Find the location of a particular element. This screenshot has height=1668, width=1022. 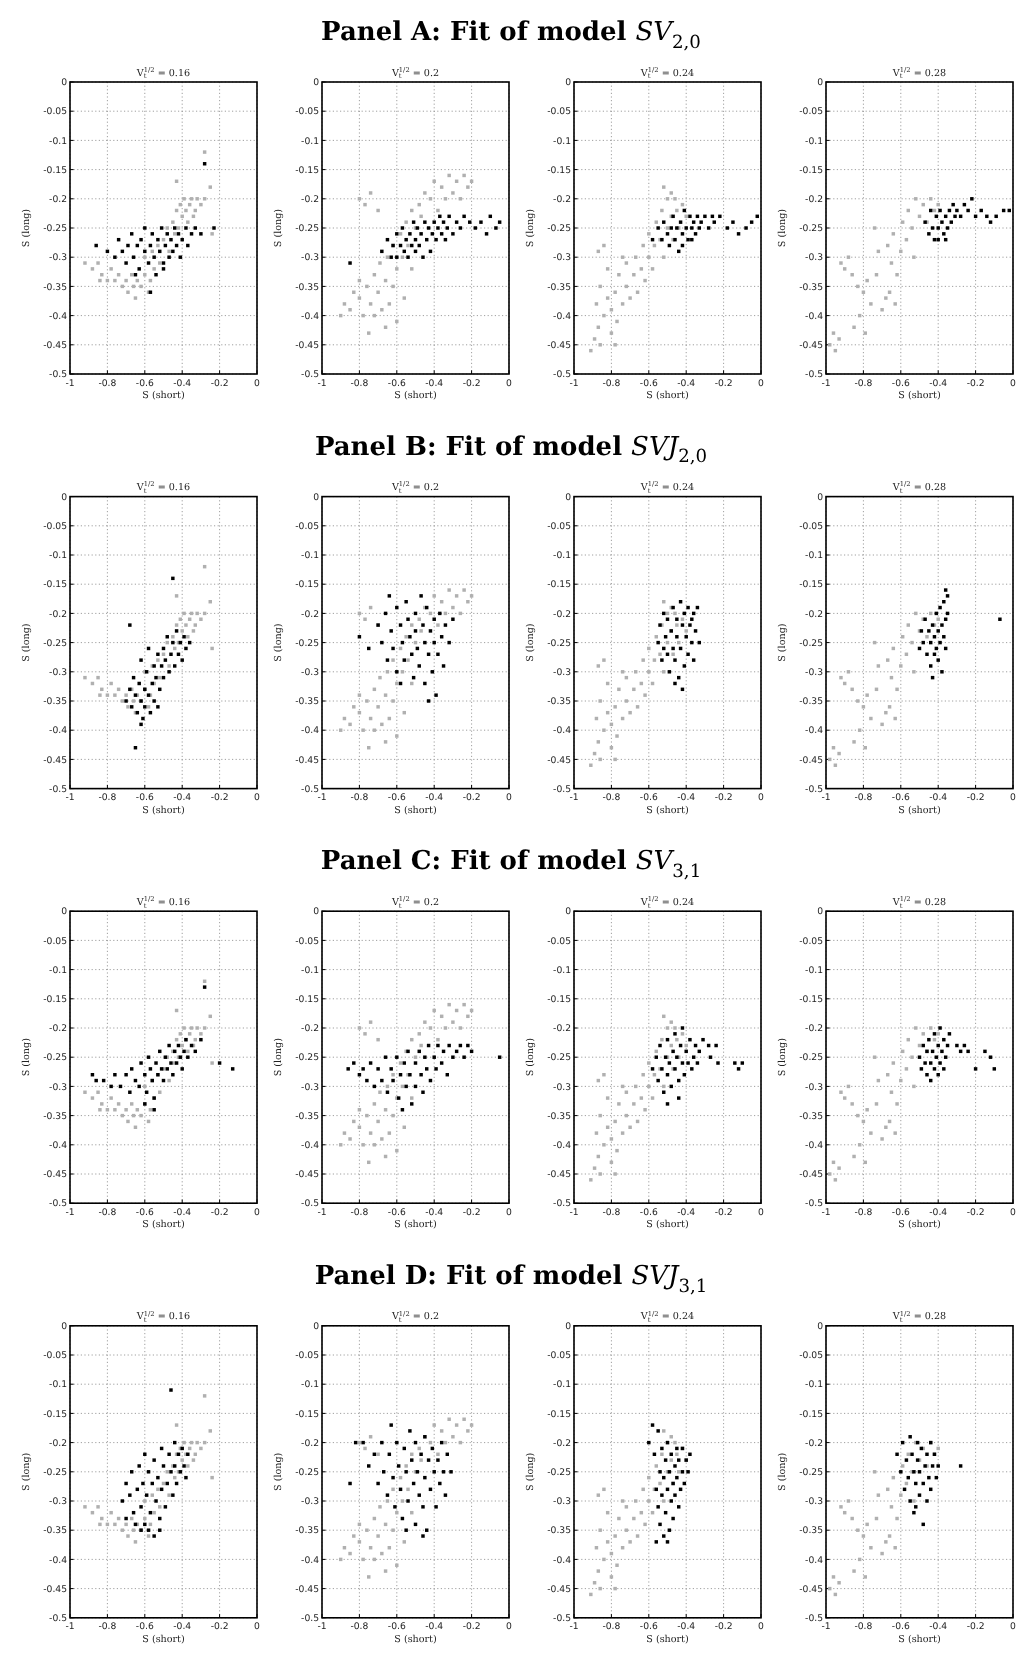

text: Panel B: Fit of model SVJ$_{2,0}$ is located at coordinates (511, 450).